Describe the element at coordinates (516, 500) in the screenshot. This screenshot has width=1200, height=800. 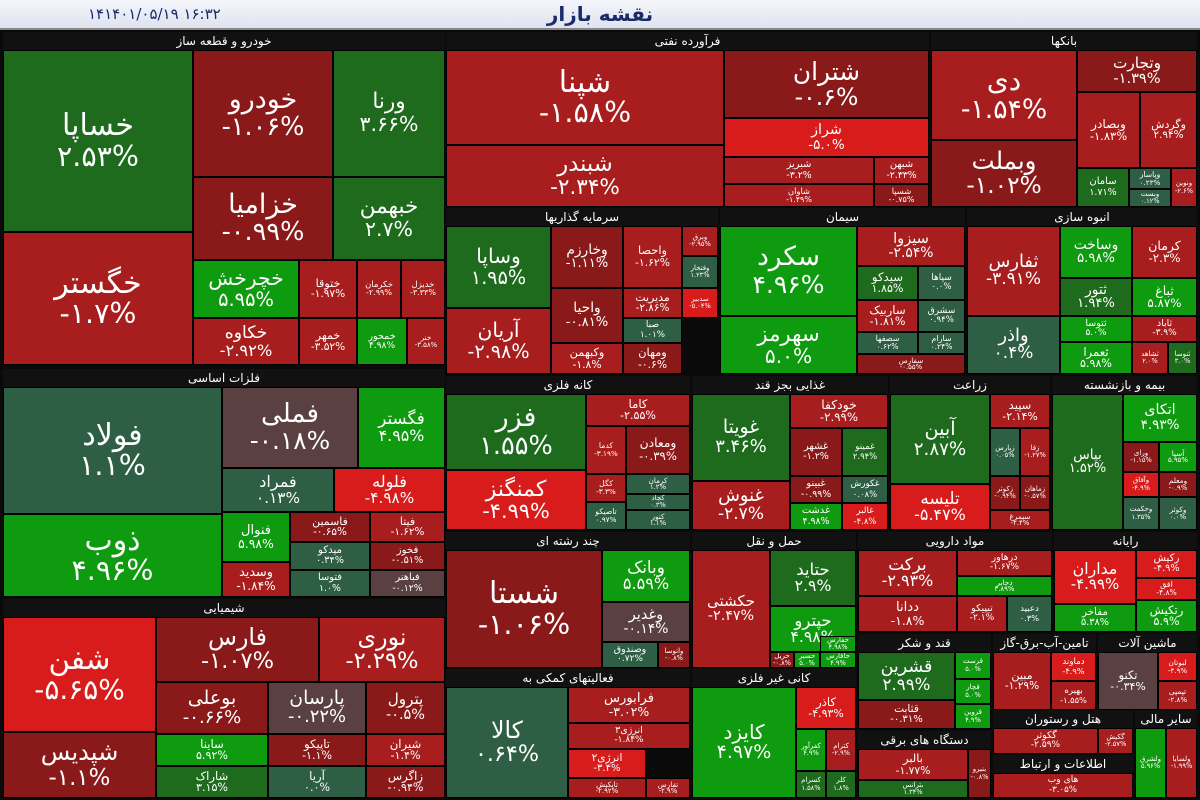
I see `stock-tile: کمنگنز -۴.۹۹%` at that location.